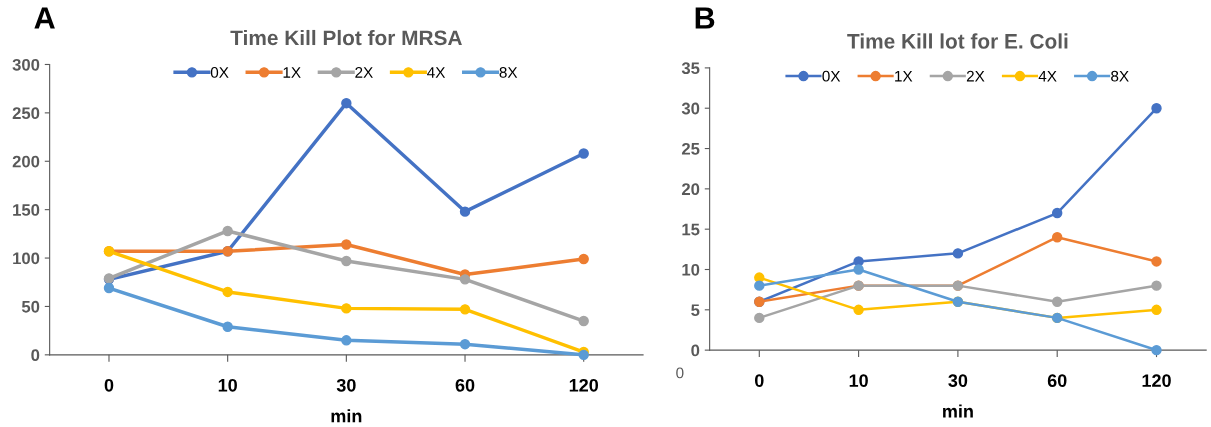  Describe the element at coordinates (690, 108) in the screenshot. I see `y-tick-label: 30` at that location.